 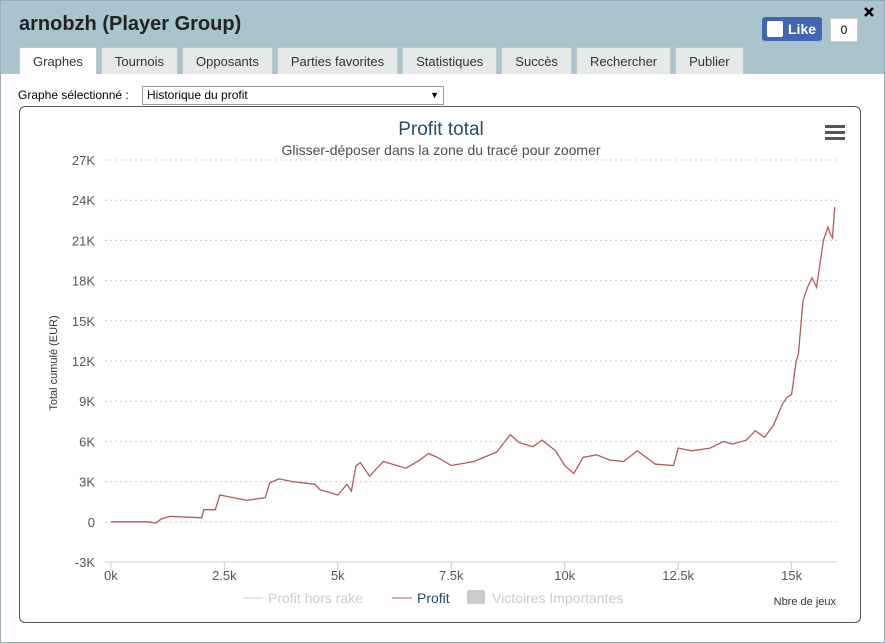 I want to click on chart-title: Profit total, so click(x=441, y=129).